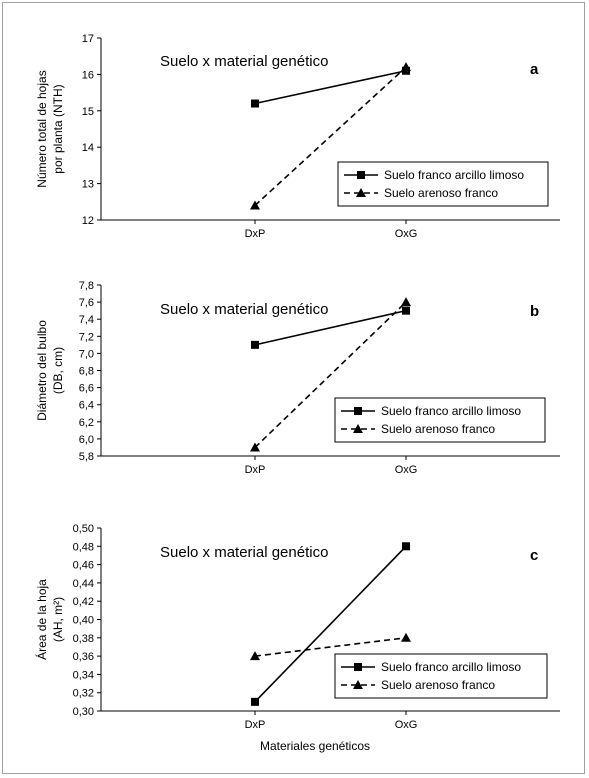  I want to click on y-tick-label: 0,46, so click(83, 566).